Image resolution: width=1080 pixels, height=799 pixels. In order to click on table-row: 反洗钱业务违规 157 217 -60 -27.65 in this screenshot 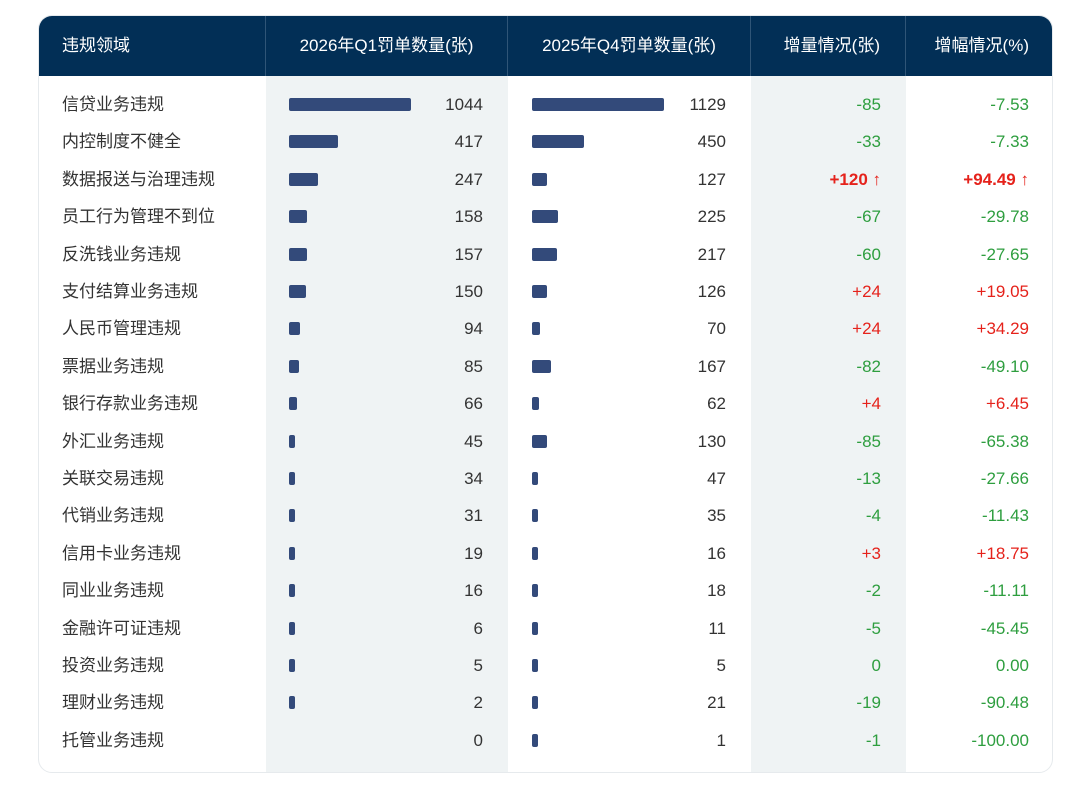, I will do `click(545, 254)`.